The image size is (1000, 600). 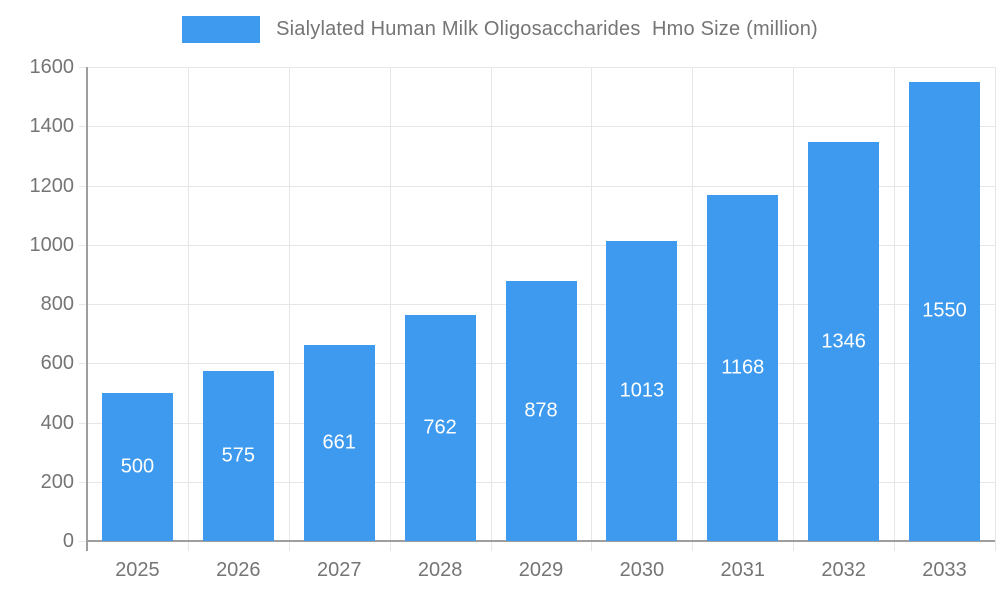 What do you see at coordinates (57, 422) in the screenshot?
I see `y-axis-label: 400` at bounding box center [57, 422].